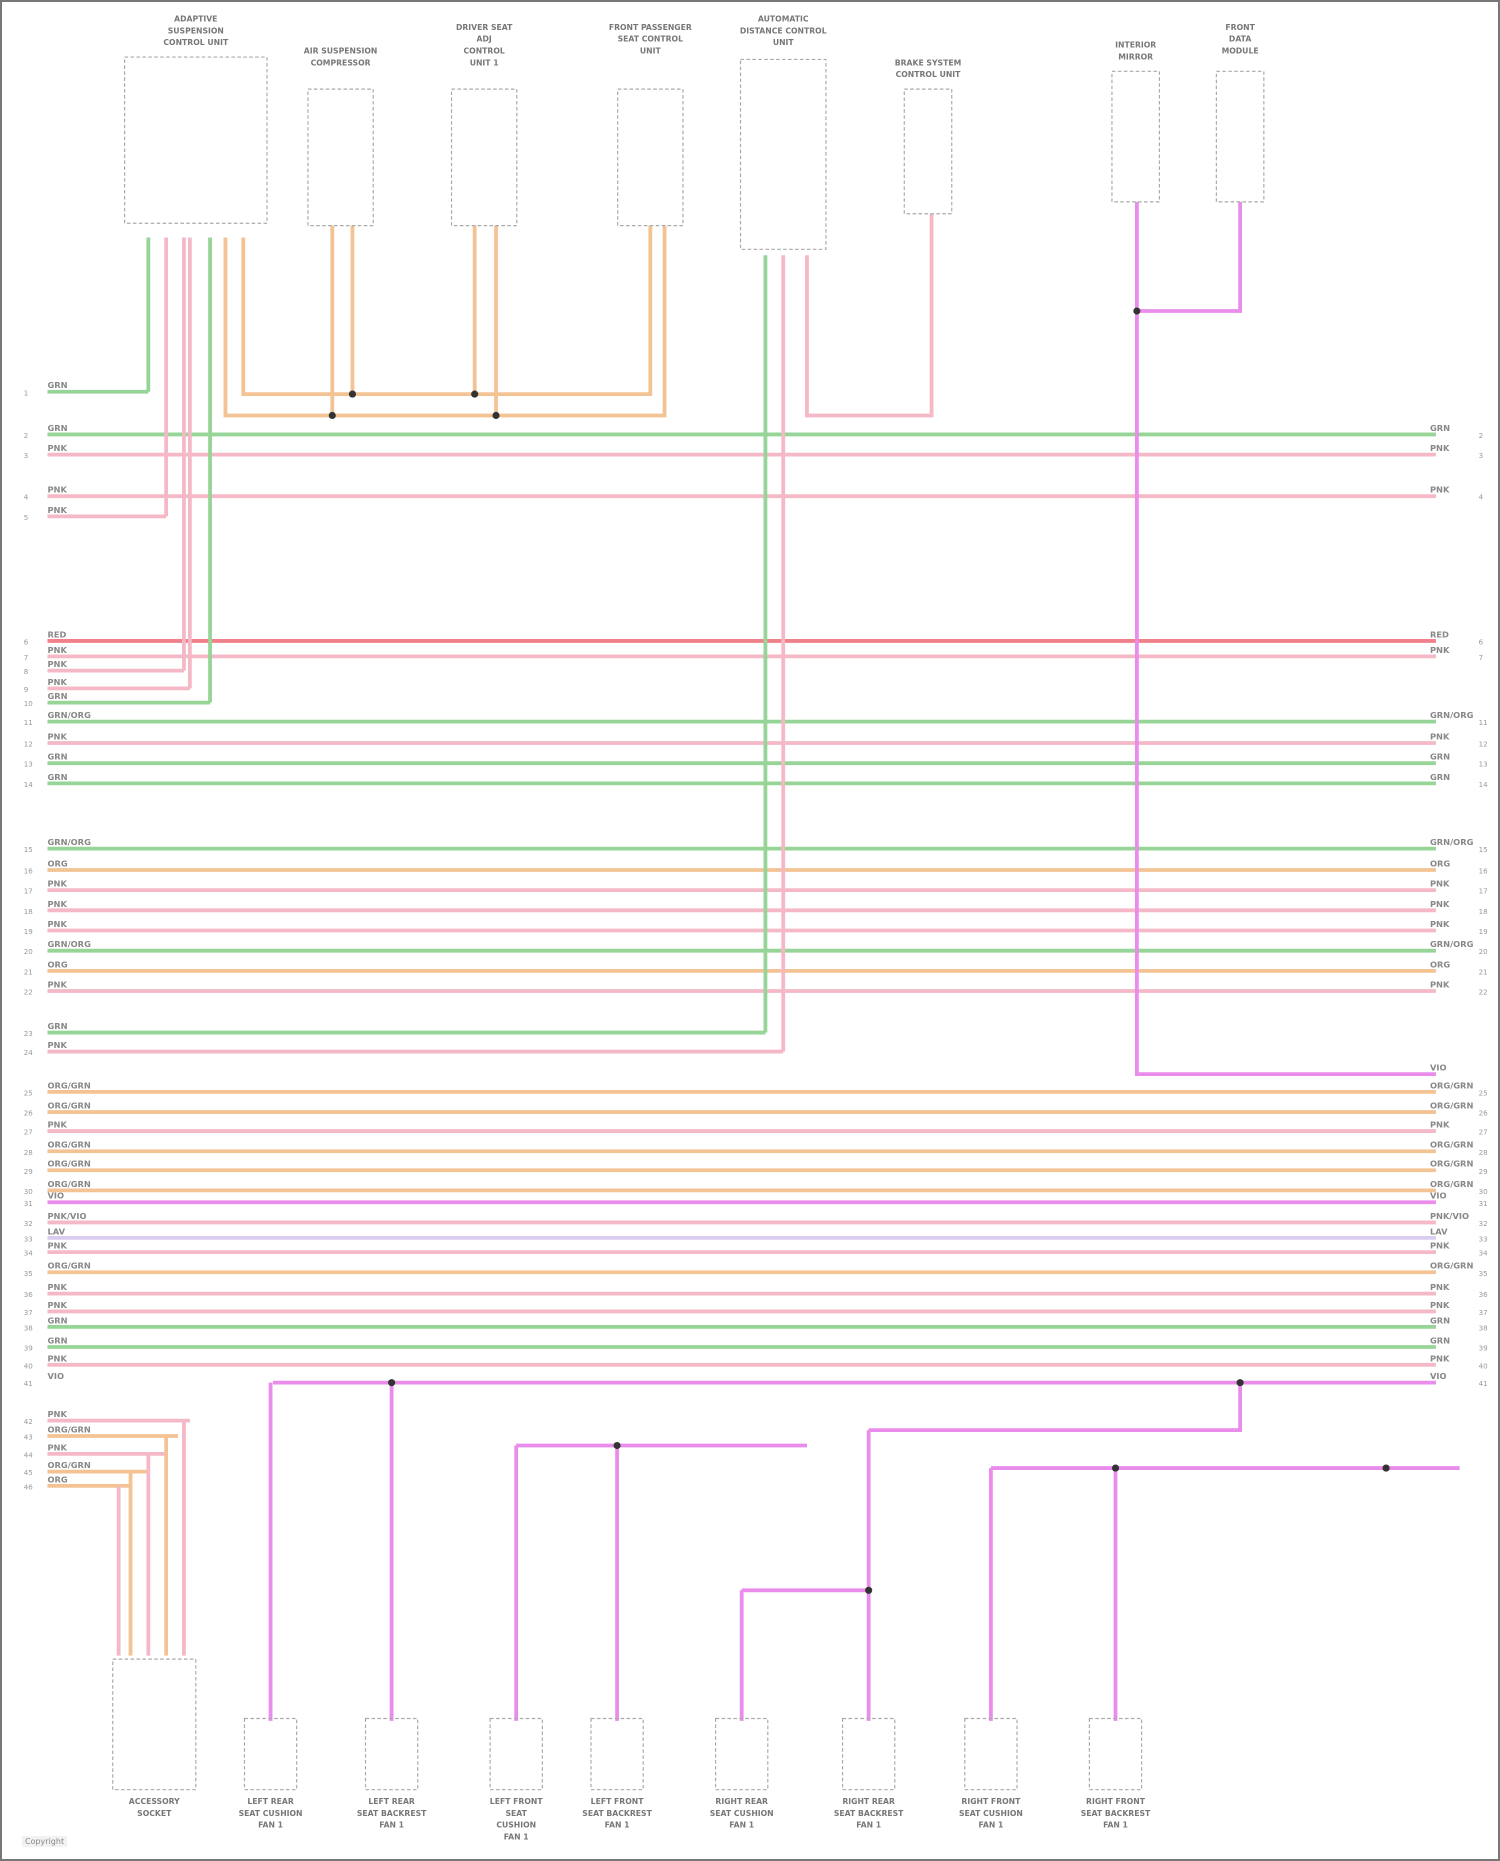 The height and width of the screenshot is (1861, 1500). I want to click on wire-number-left: 41, so click(28, 1383).